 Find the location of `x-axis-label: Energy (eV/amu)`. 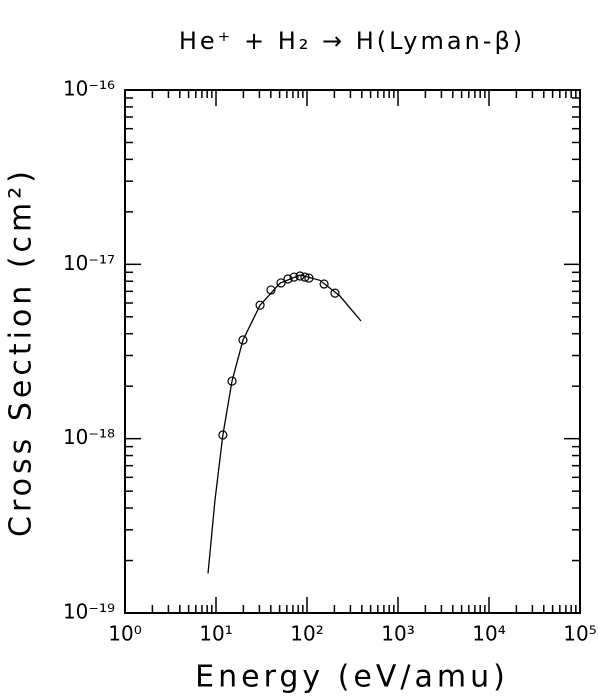

x-axis-label: Energy (eV/amu) is located at coordinates (352, 677).